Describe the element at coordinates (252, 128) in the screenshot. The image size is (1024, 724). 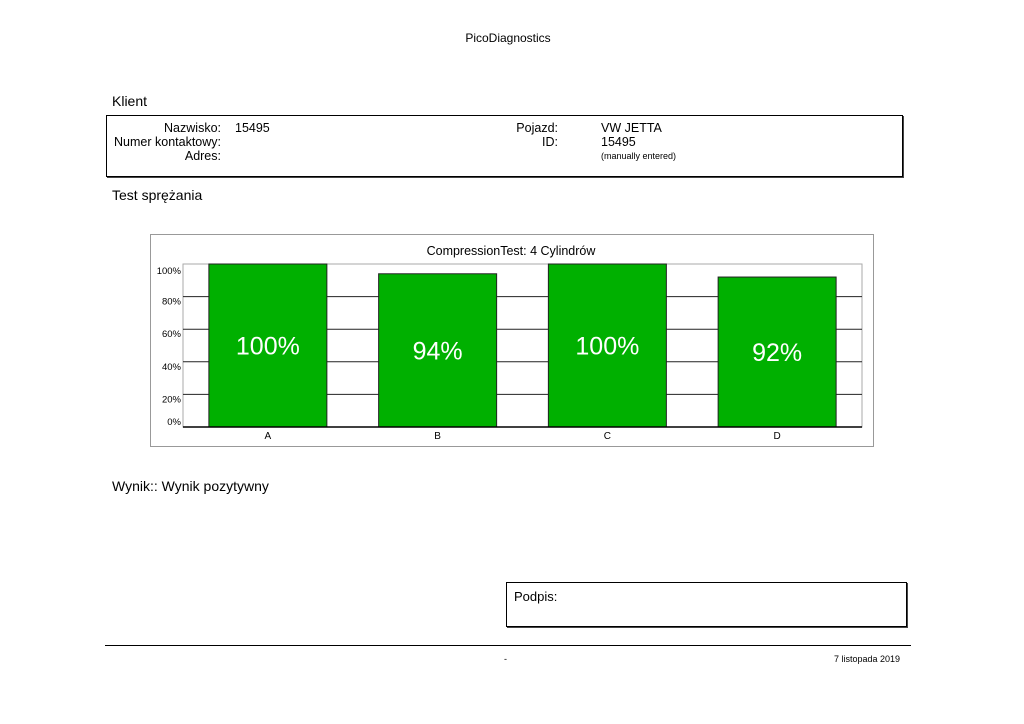
I see `surname-value: 15495` at that location.